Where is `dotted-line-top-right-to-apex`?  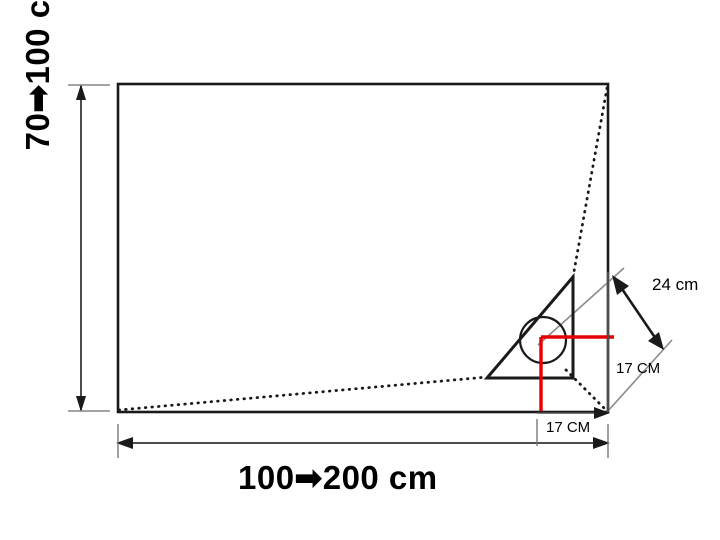
dotted-line-top-right-to-apex is located at coordinates (590, 182).